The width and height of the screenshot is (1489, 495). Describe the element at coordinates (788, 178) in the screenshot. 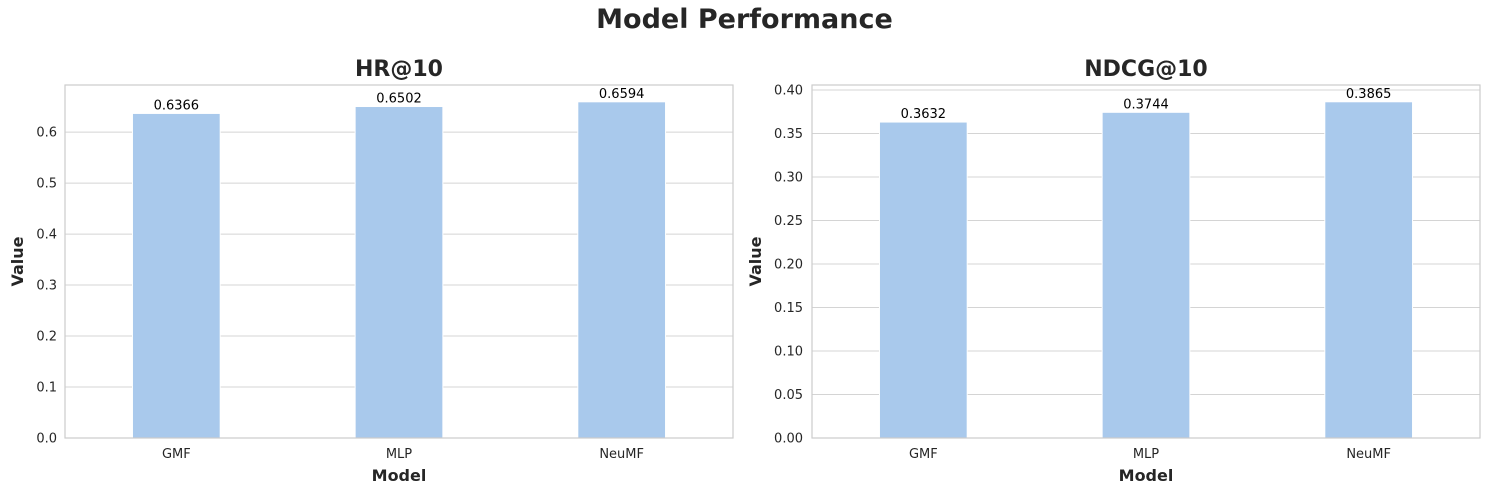

I see `y-tick-label: 0.30` at that location.